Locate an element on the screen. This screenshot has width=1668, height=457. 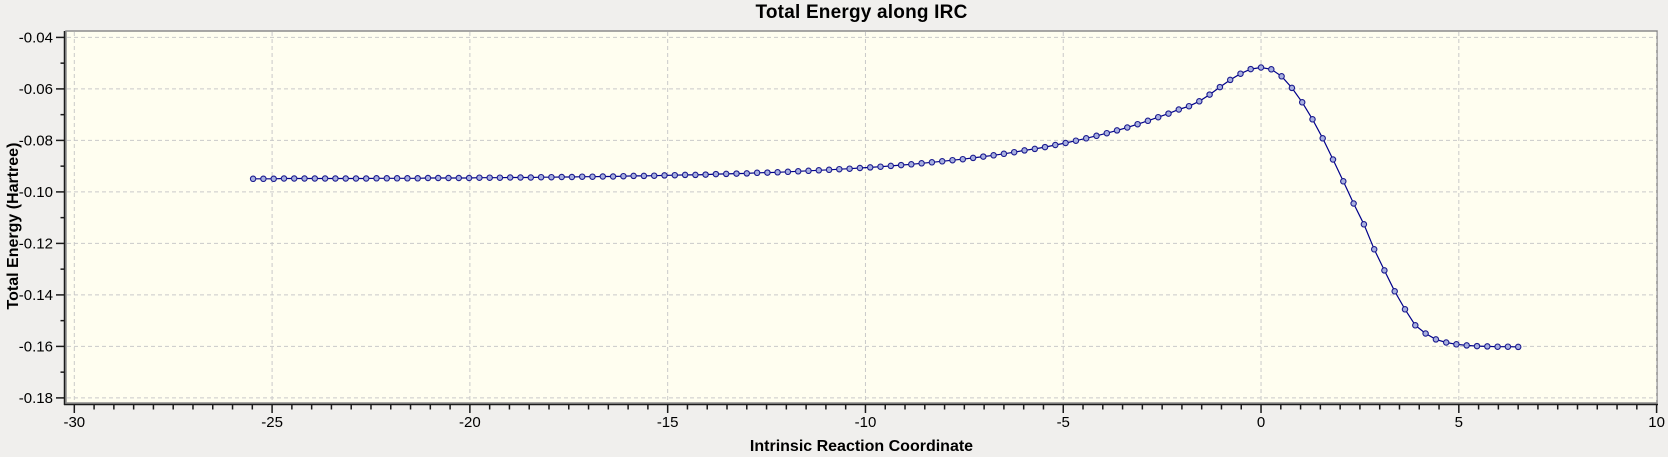
x-tick-label: -10 is located at coordinates (866, 422).